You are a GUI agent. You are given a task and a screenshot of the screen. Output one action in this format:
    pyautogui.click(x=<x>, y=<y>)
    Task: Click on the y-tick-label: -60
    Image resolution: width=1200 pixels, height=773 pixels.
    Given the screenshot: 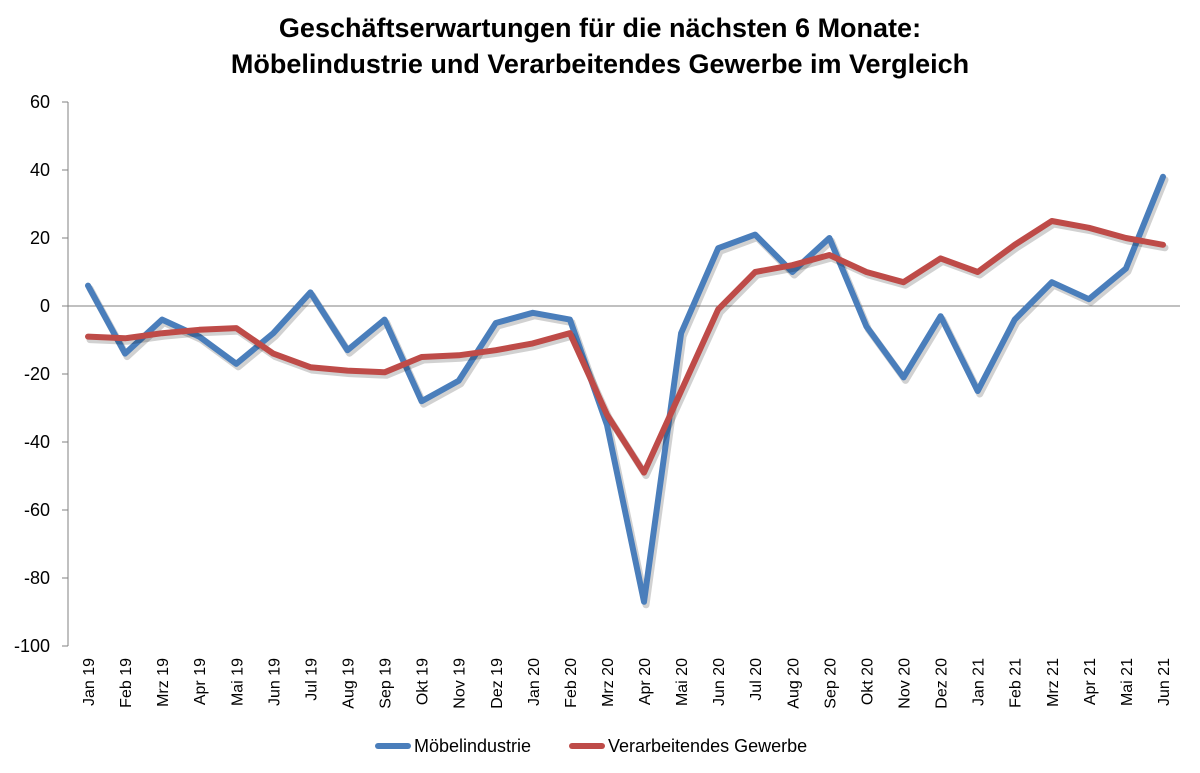 What is the action you would take?
    pyautogui.click(x=37, y=510)
    